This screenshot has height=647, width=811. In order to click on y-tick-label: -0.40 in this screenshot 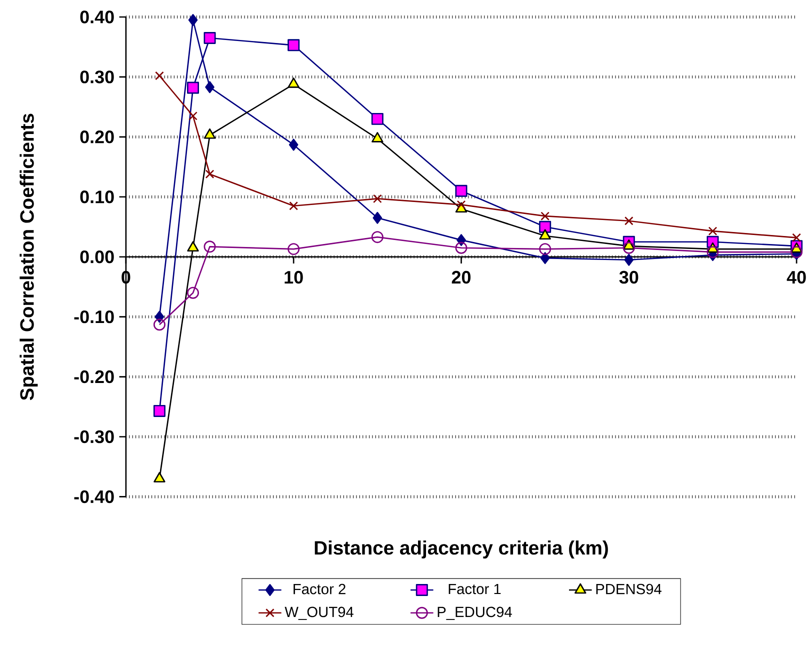, I will do `click(94, 497)`.